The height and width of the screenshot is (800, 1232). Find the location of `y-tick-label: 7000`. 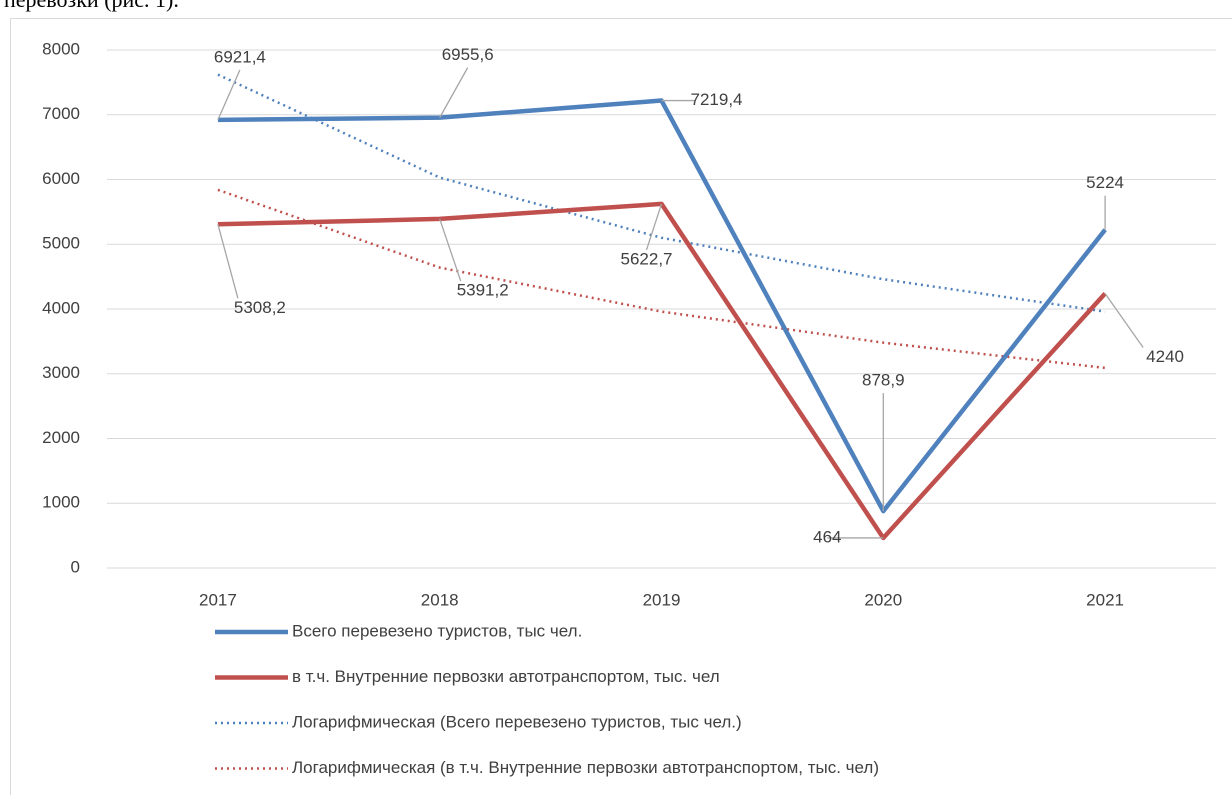

y-tick-label: 7000 is located at coordinates (61, 113).